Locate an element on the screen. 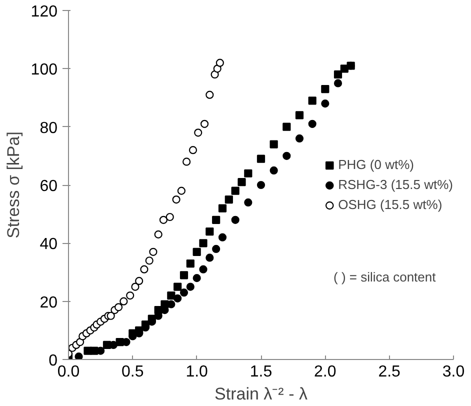 This screenshot has width=471, height=406. y-tick-label: 80 is located at coordinates (49, 128).